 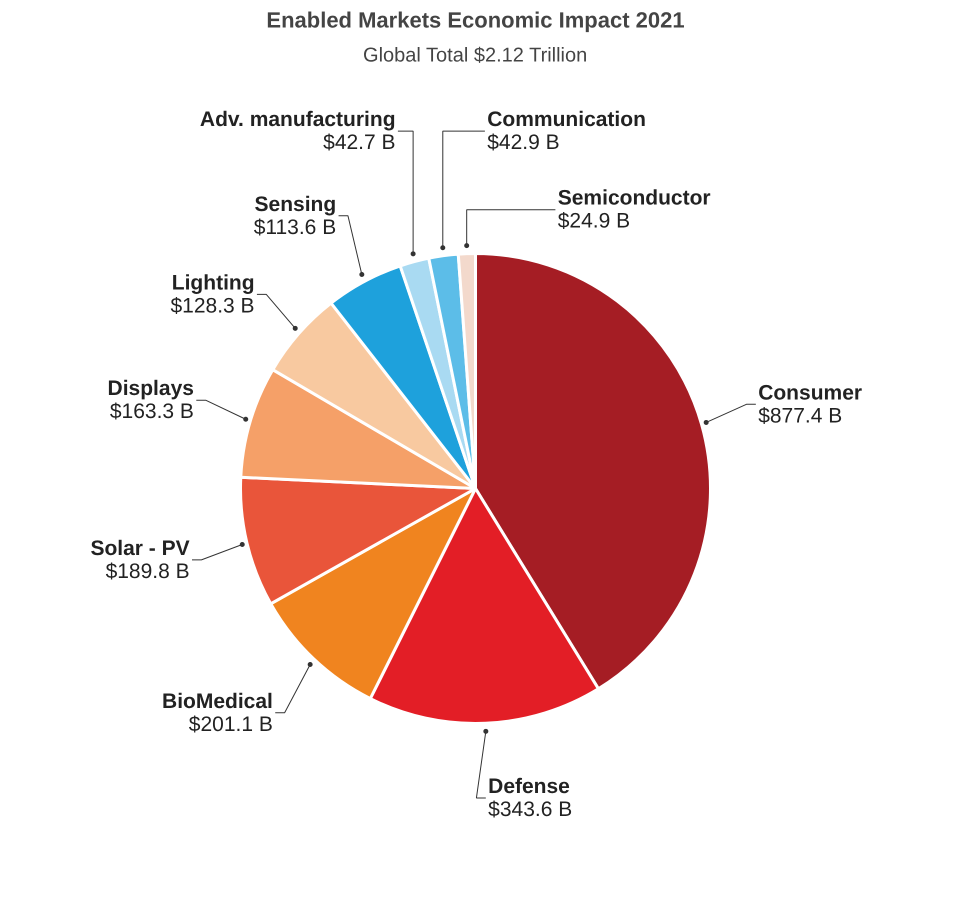 What do you see at coordinates (634, 198) in the screenshot?
I see `slice-label: Semiconductor` at bounding box center [634, 198].